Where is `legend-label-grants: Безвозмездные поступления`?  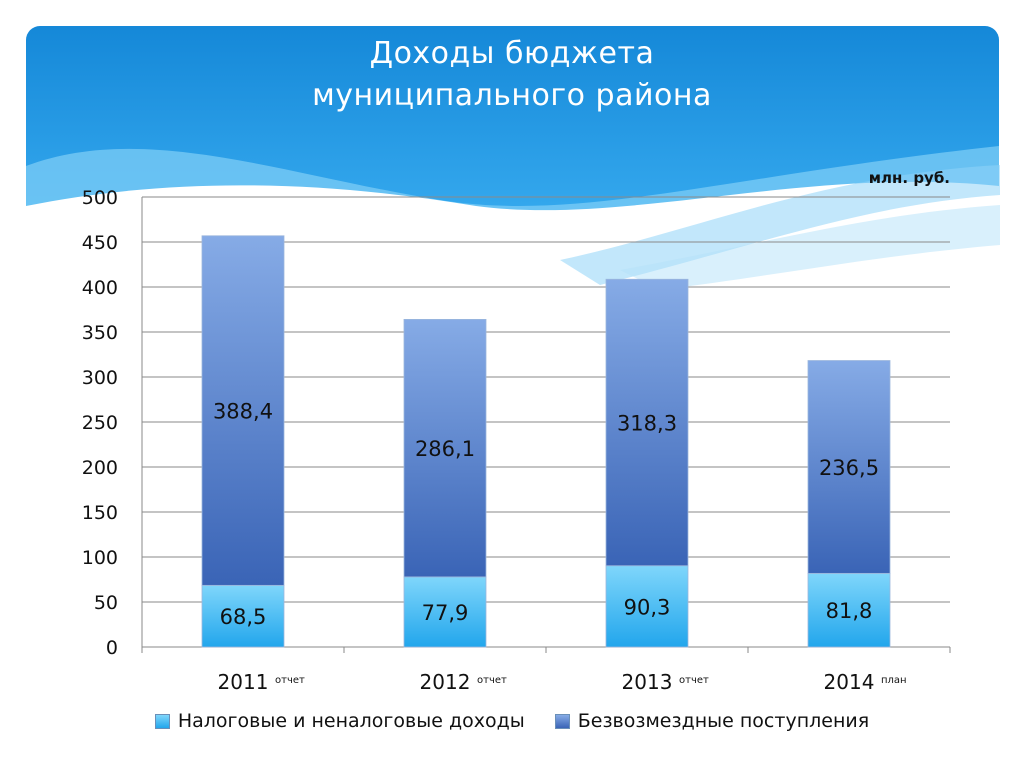
legend-label-grants: Безвозмездные поступления is located at coordinates (723, 721).